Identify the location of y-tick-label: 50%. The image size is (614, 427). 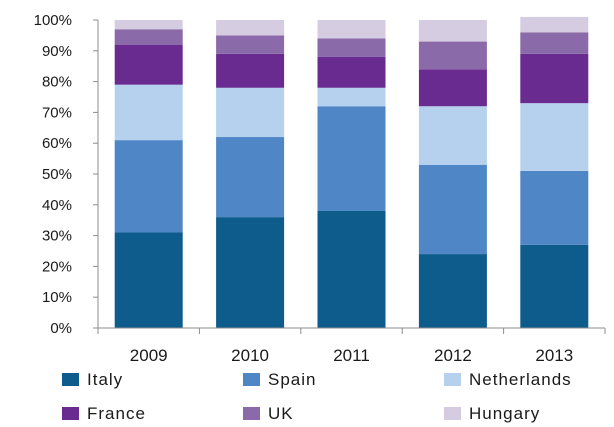
(57, 174).